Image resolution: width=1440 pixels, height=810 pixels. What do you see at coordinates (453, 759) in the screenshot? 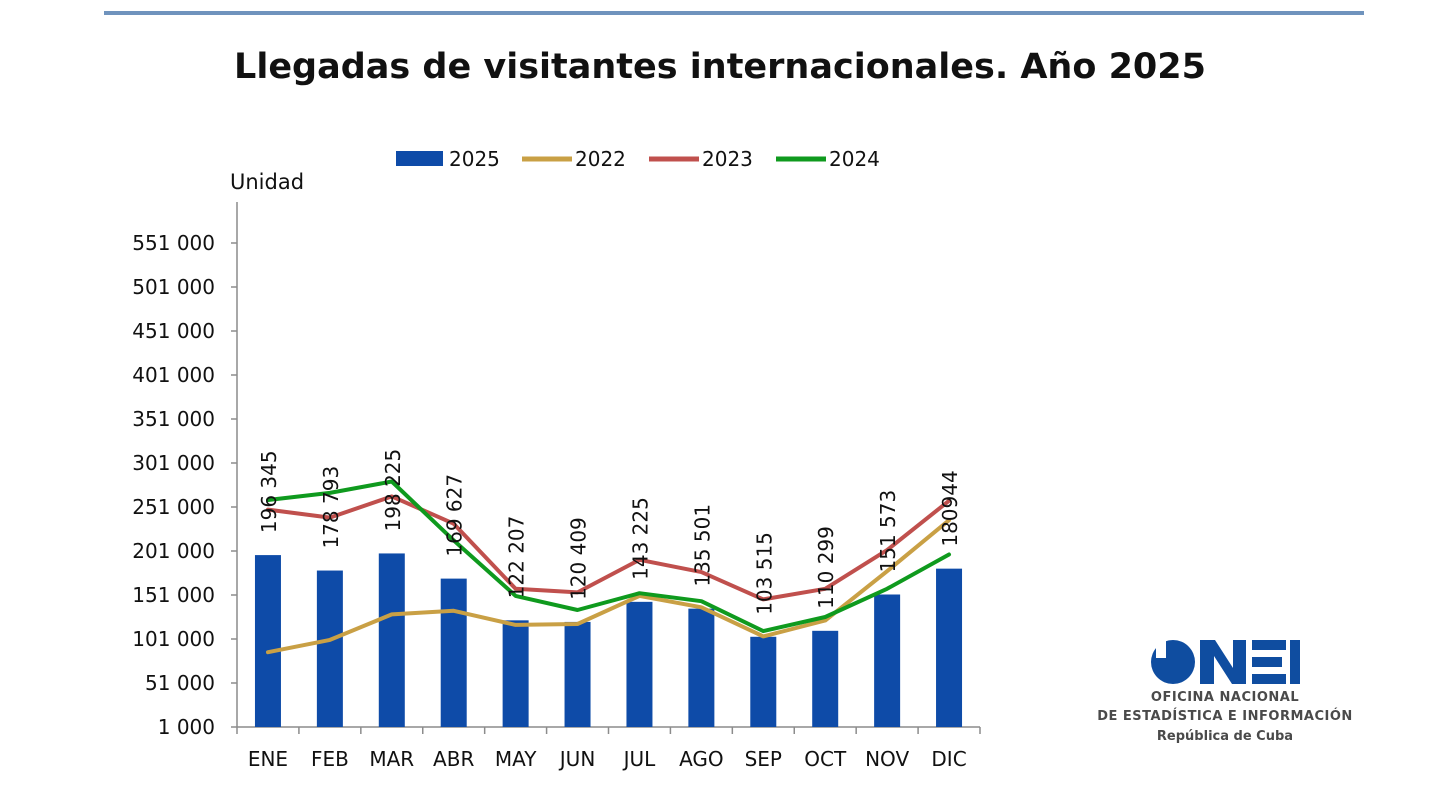
I see `x-tick-label: ABR` at bounding box center [453, 759].